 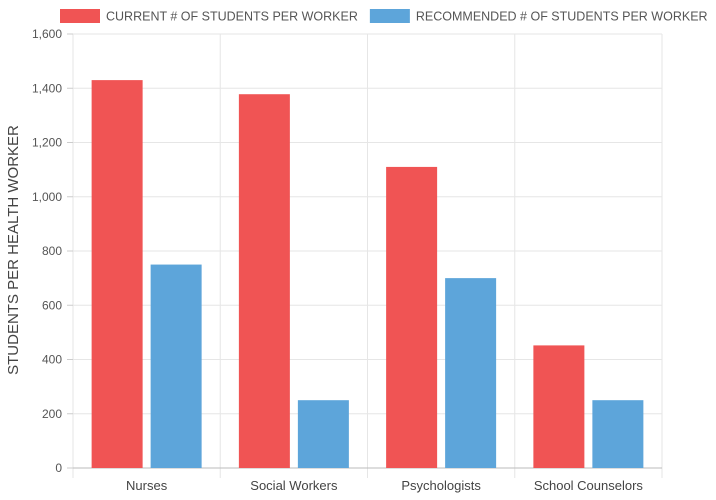 What do you see at coordinates (232, 17) in the screenshot?
I see `legend-label: CURRENT # OF STUDENTS PER WORKER` at bounding box center [232, 17].